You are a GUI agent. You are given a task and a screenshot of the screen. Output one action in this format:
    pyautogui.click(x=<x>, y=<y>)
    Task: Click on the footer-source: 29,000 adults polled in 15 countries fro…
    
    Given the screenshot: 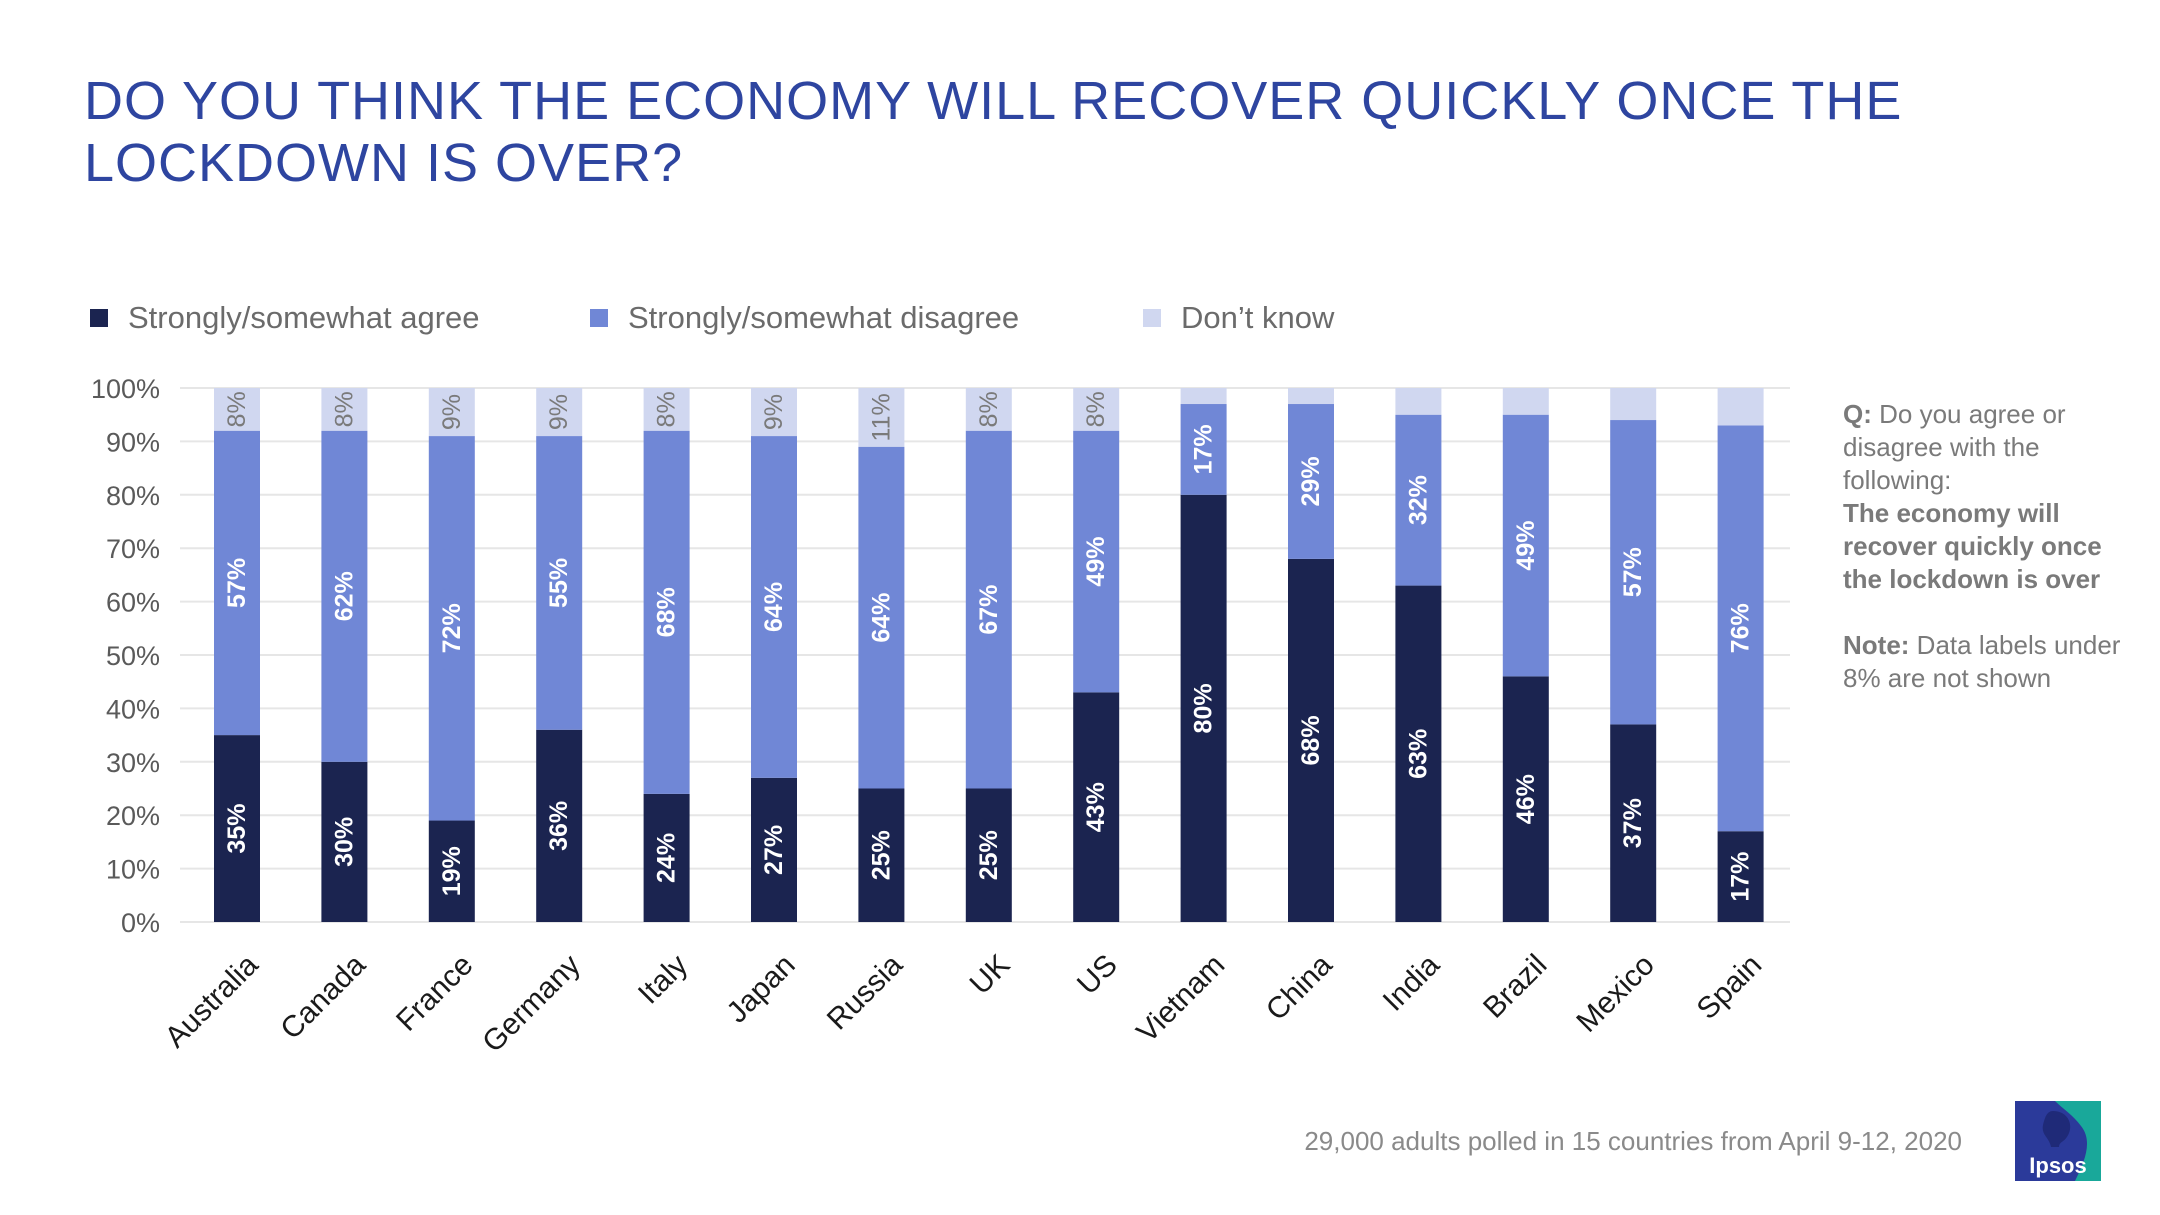 What is the action you would take?
    pyautogui.click(x=1633, y=1141)
    